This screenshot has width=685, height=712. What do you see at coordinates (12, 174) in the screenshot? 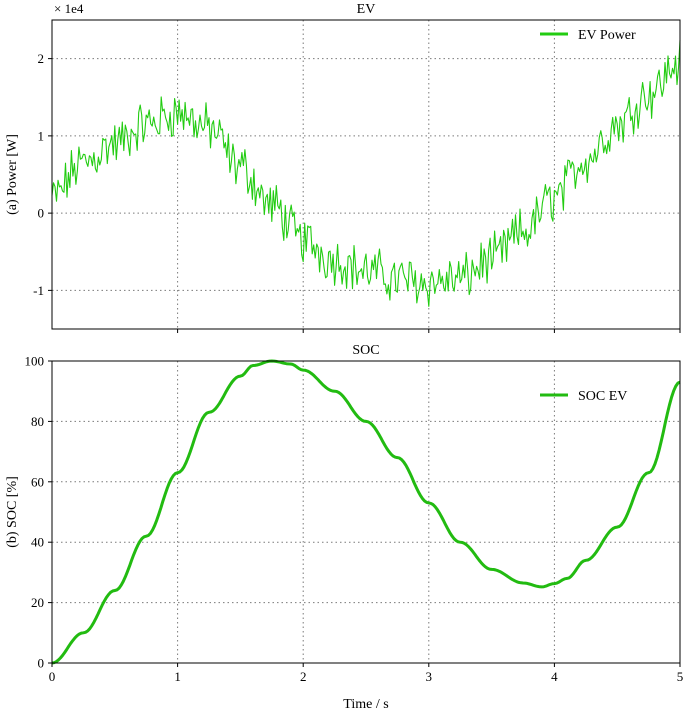
I see `y-axis-label: (a) Power [W]` at bounding box center [12, 174].